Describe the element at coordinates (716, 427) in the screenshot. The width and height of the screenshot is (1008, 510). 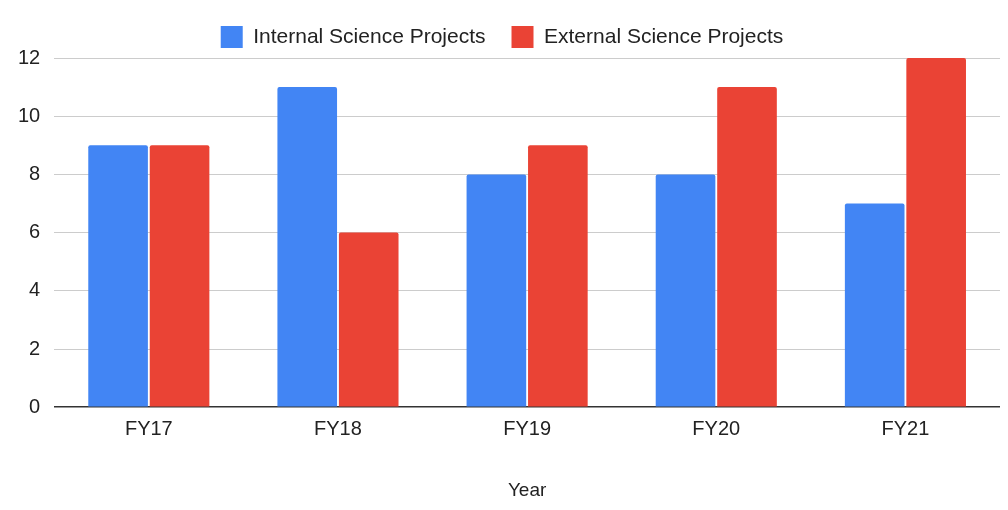
I see `x-tick-label: FY20` at that location.